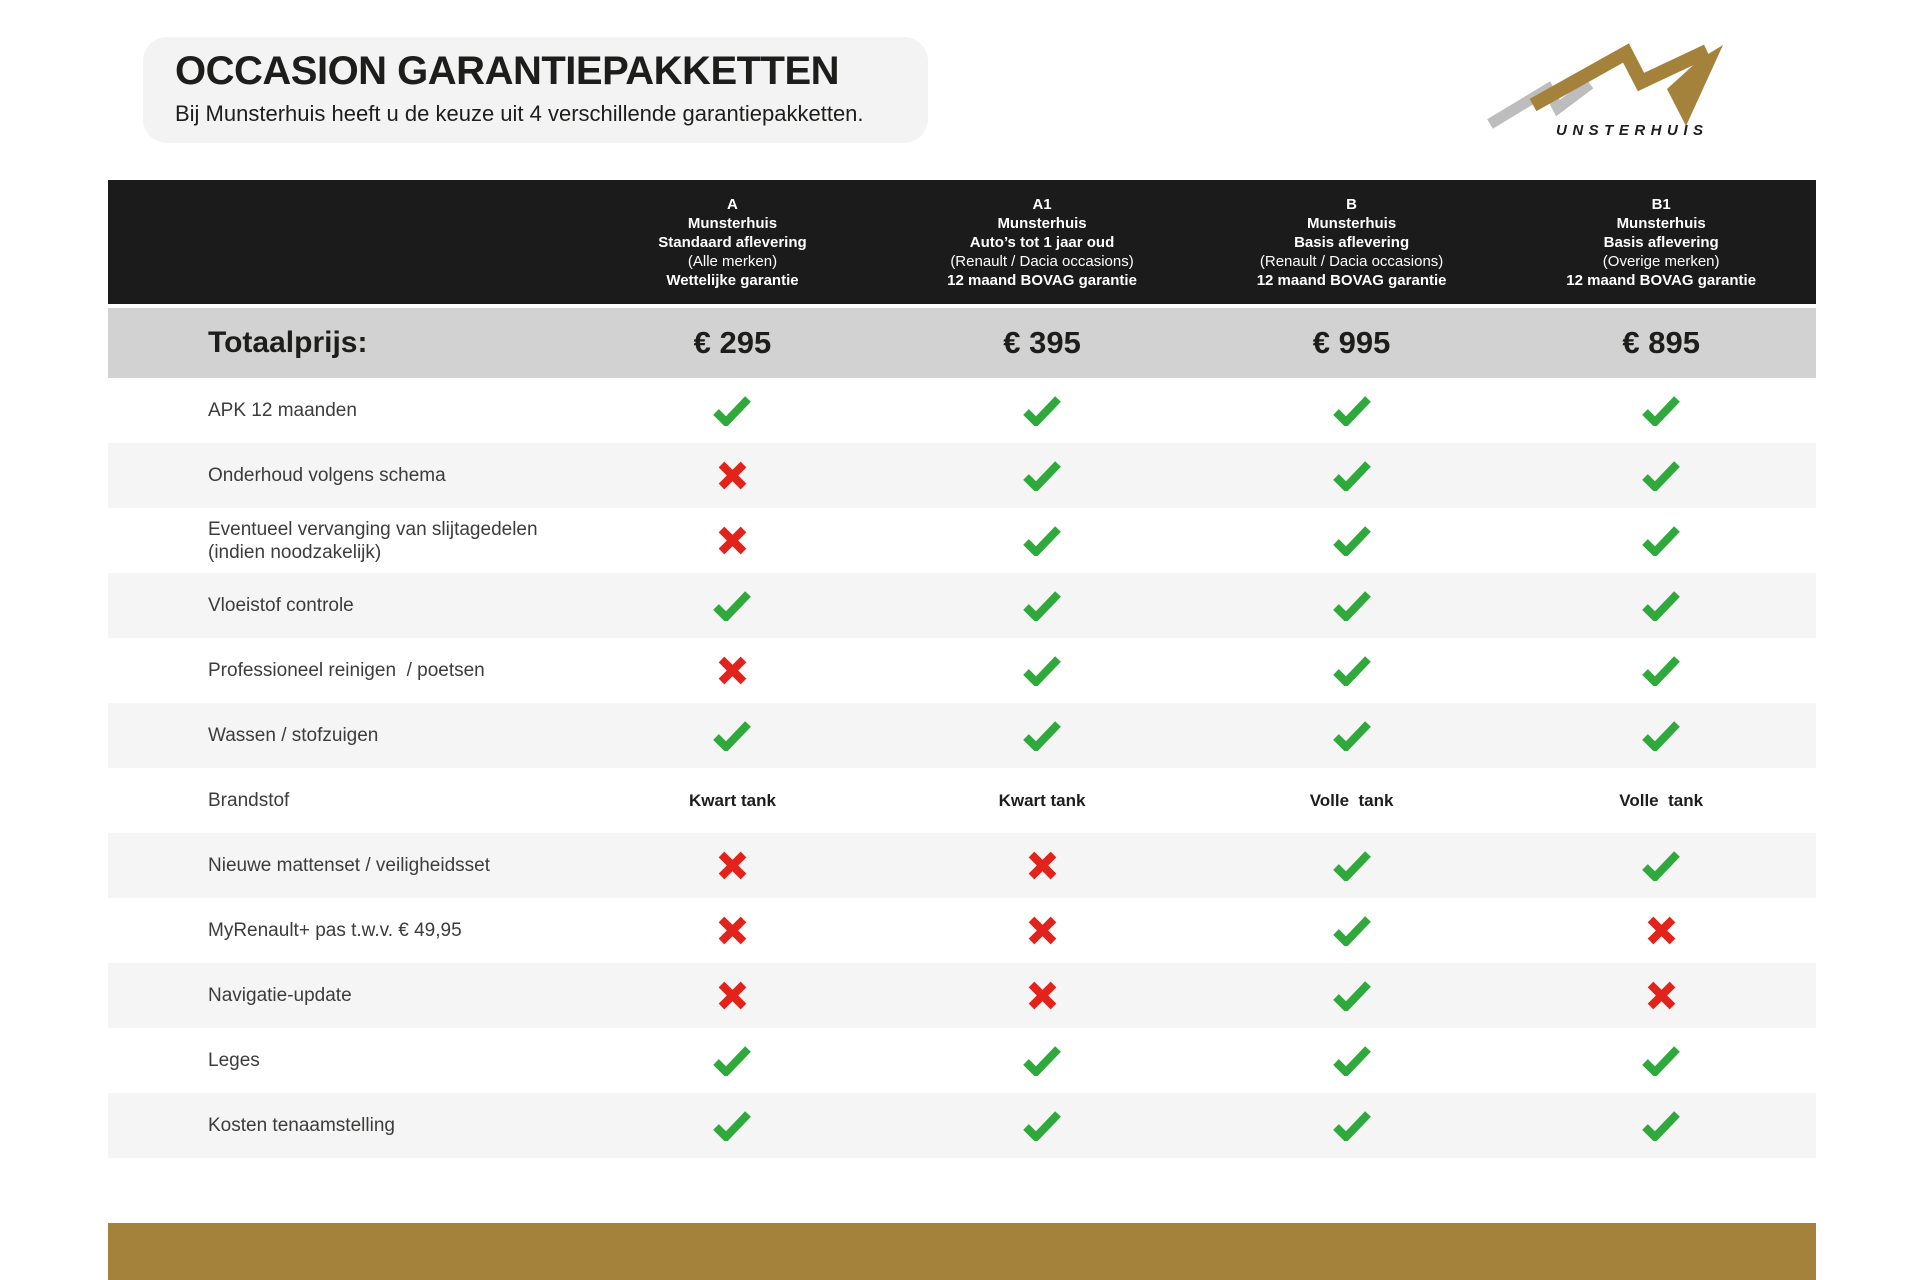  I want to click on feature-label: APK 12 maanden, so click(282, 410).